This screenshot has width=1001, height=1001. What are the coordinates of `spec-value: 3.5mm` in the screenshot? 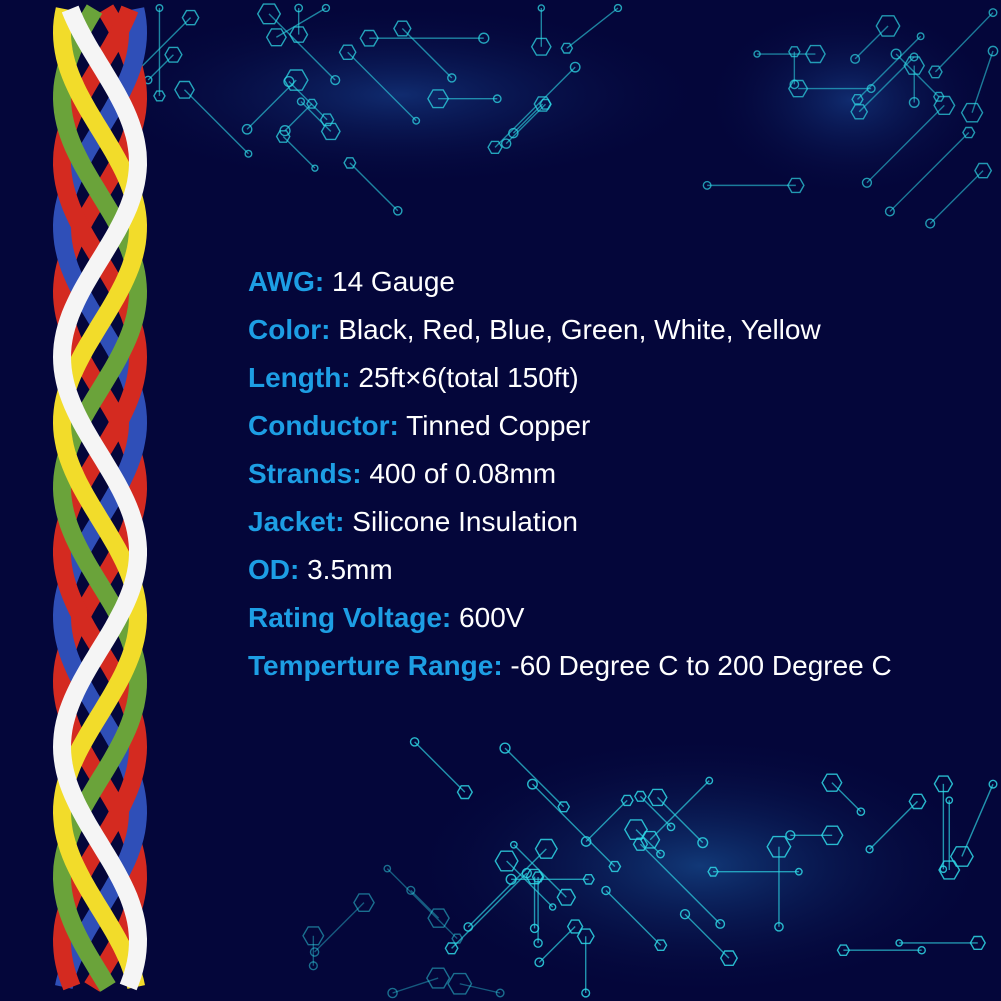 It's located at (350, 569).